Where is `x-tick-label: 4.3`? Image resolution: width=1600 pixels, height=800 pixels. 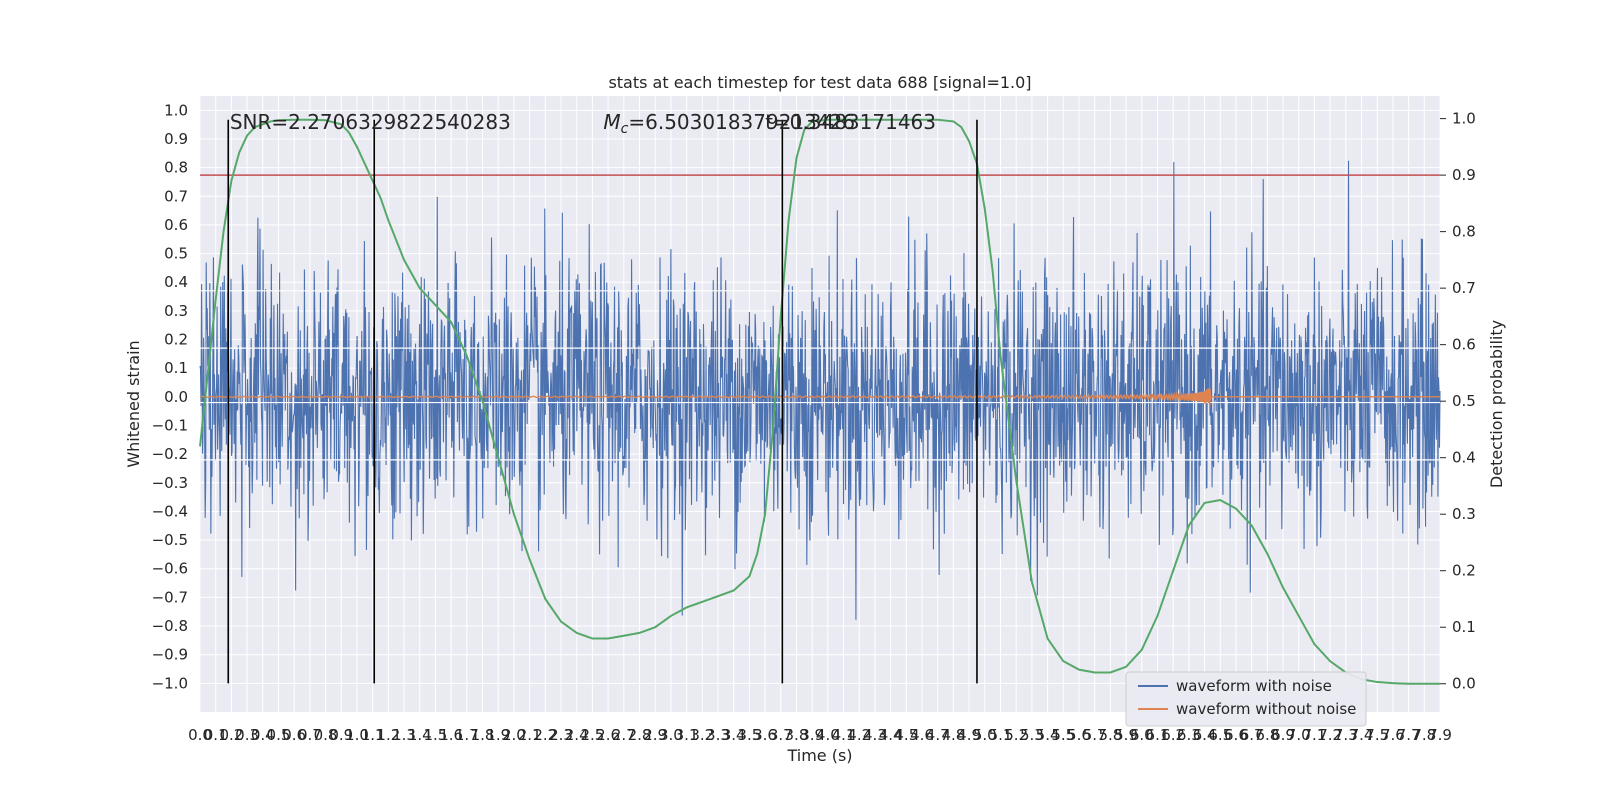
x-tick-label: 4.3 is located at coordinates (875, 735).